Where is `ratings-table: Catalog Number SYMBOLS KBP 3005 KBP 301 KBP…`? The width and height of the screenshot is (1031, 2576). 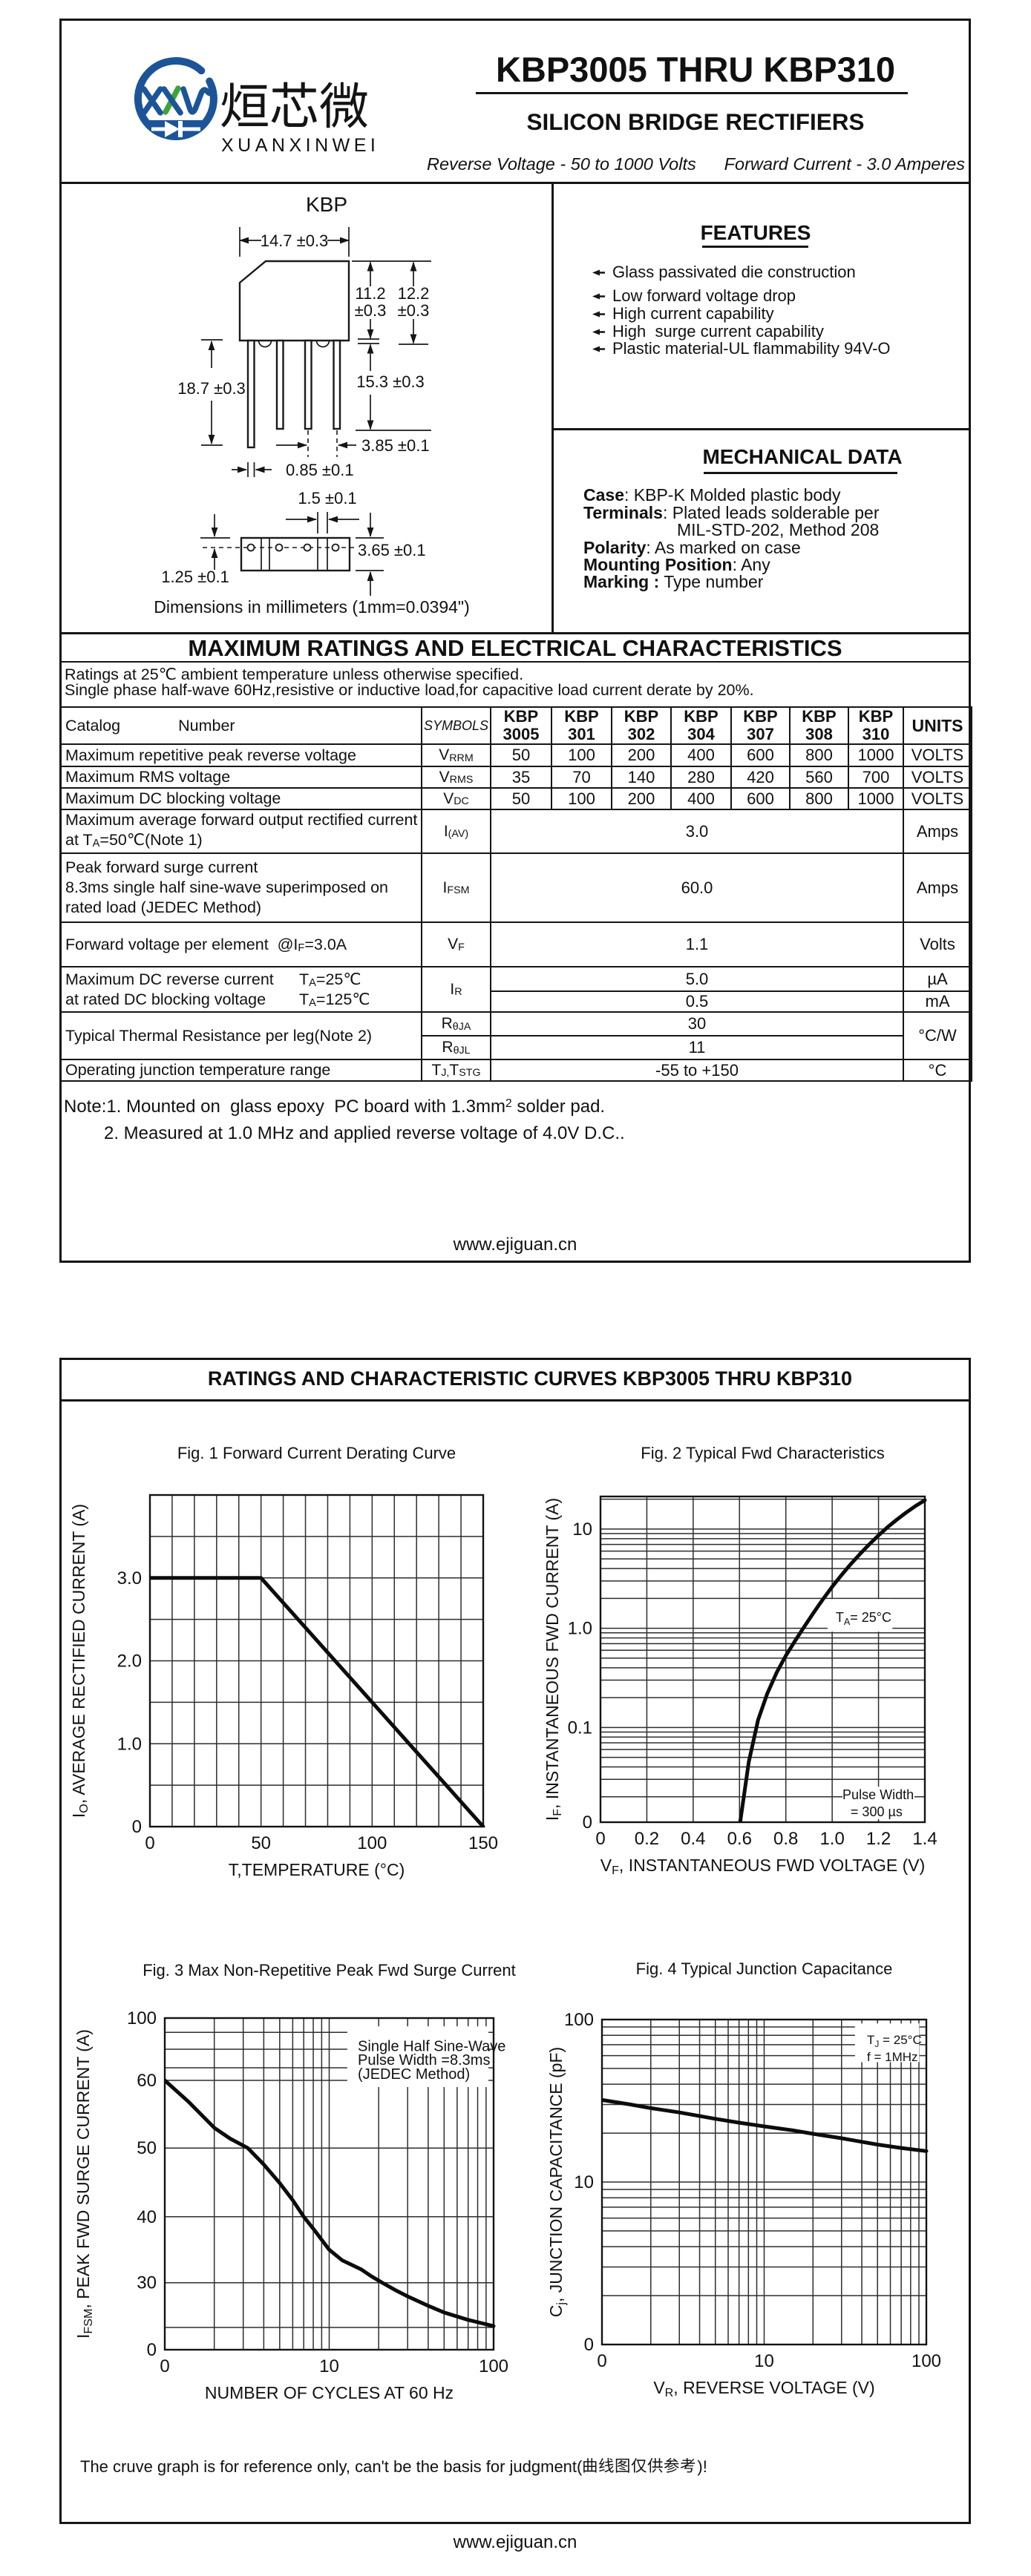
ratings-table: Catalog Number SYMBOLS KBP 3005 KBP 301 KBP… is located at coordinates (515, 894).